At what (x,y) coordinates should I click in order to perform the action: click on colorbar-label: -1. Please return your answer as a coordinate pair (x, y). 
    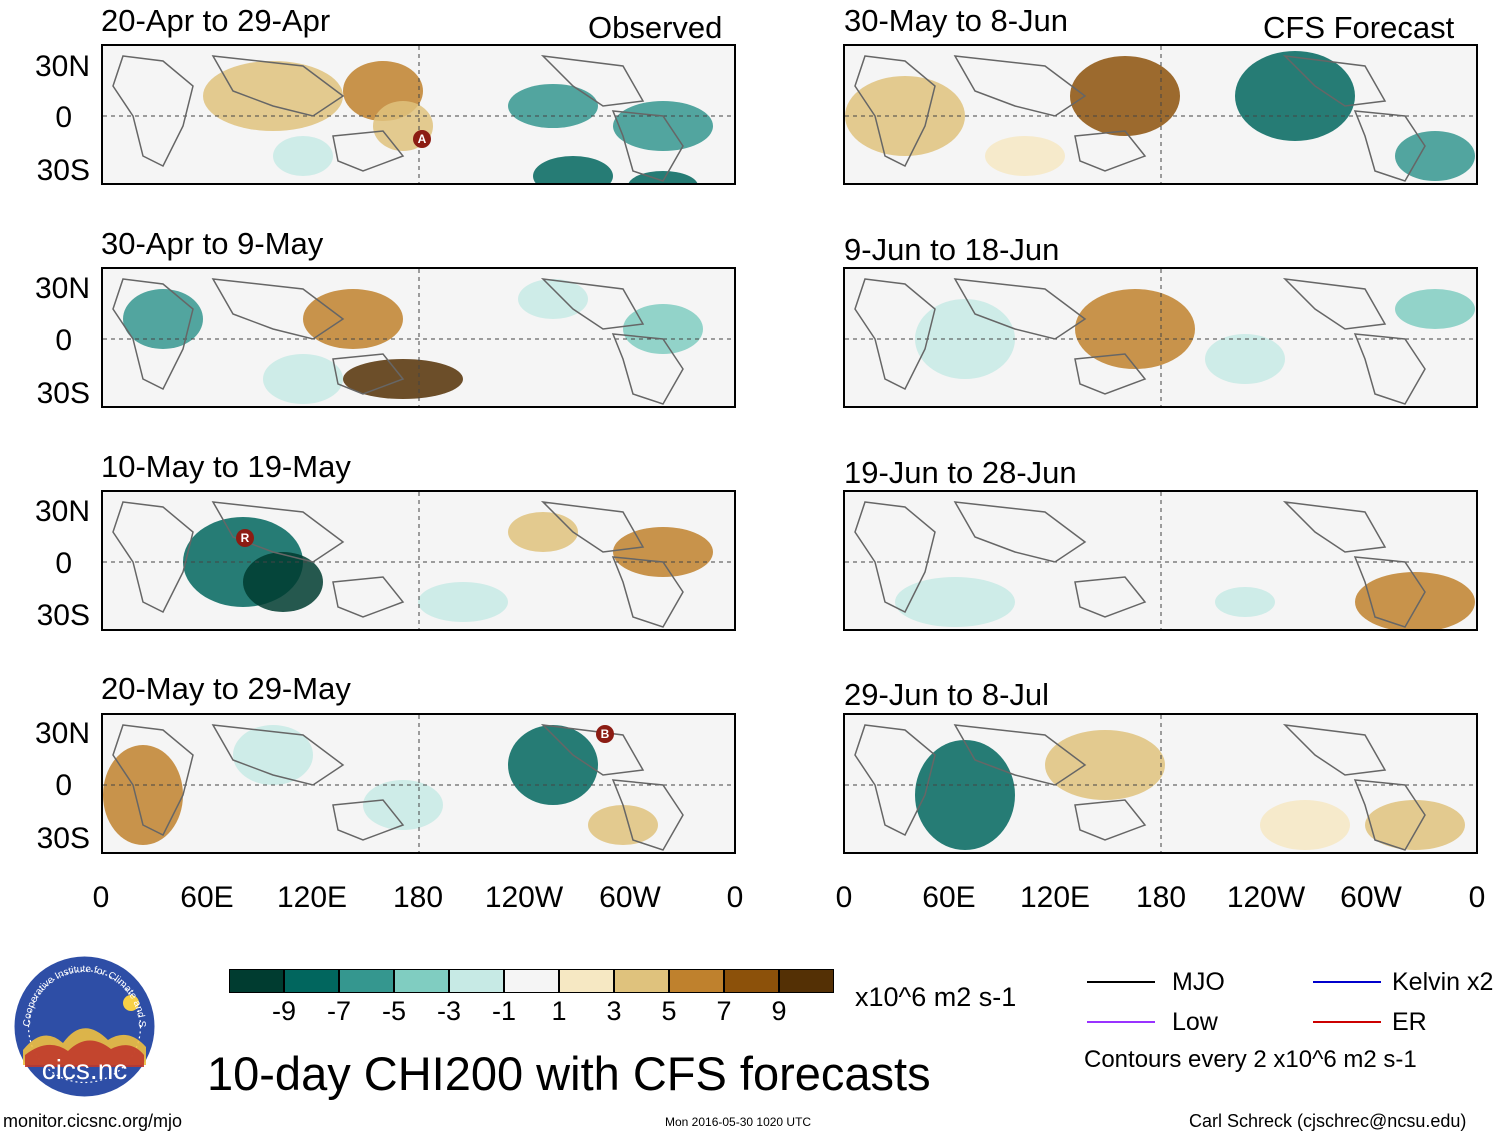
    Looking at the image, I should click on (504, 1011).